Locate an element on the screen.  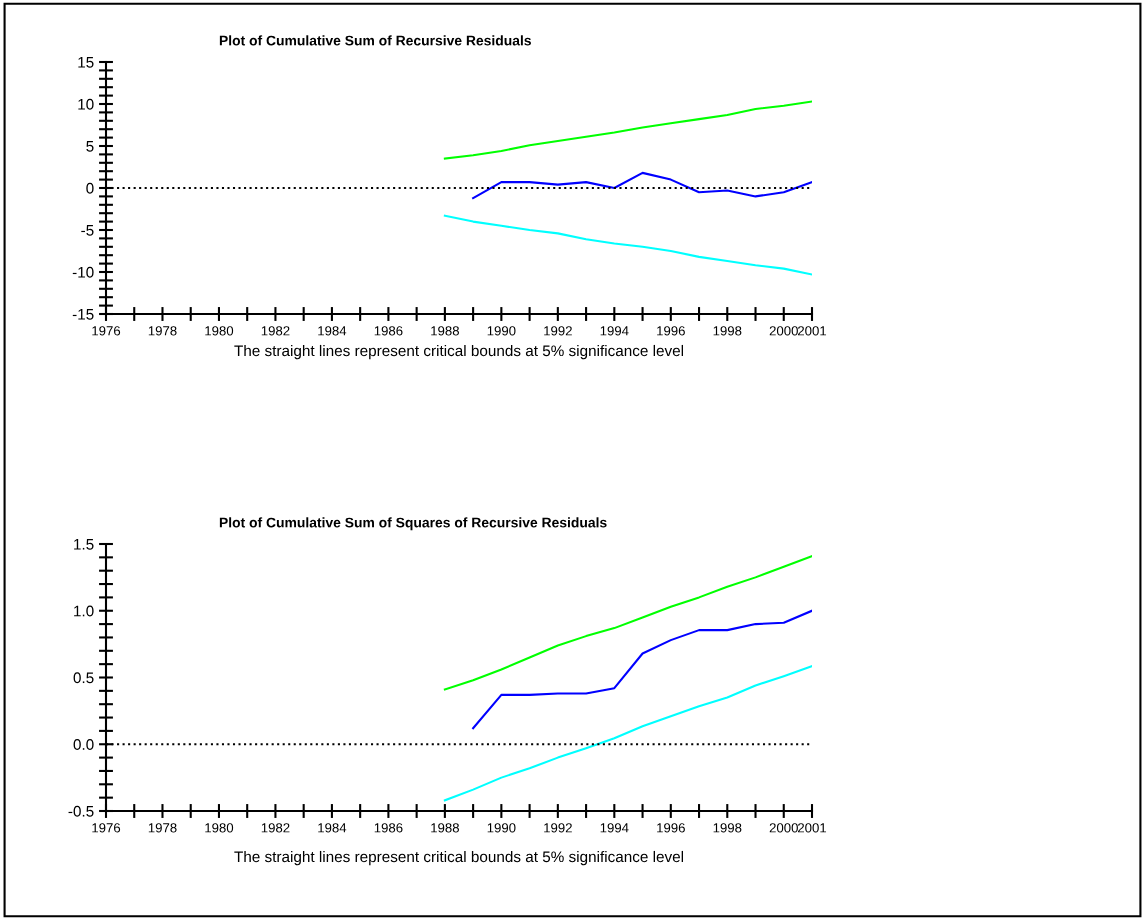
y-tick-label: 0.5 is located at coordinates (83, 678).